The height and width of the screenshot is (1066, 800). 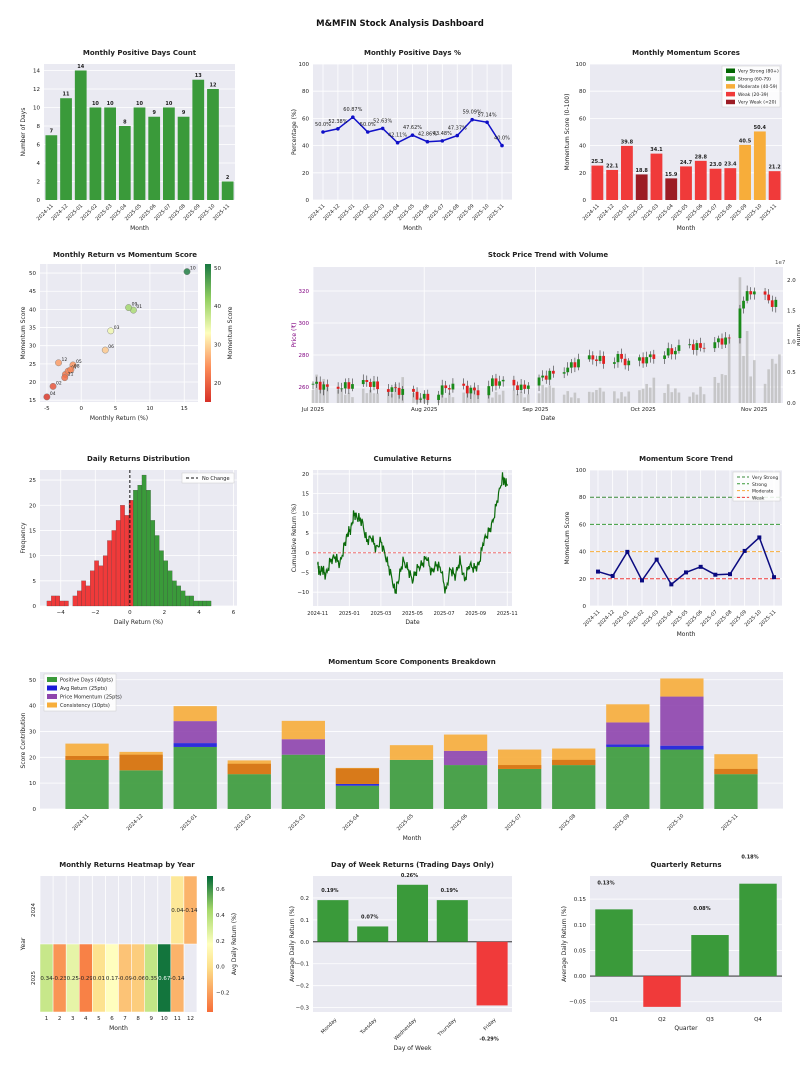 I want to click on x-tick-label: Q1, so click(x=614, y=1020).